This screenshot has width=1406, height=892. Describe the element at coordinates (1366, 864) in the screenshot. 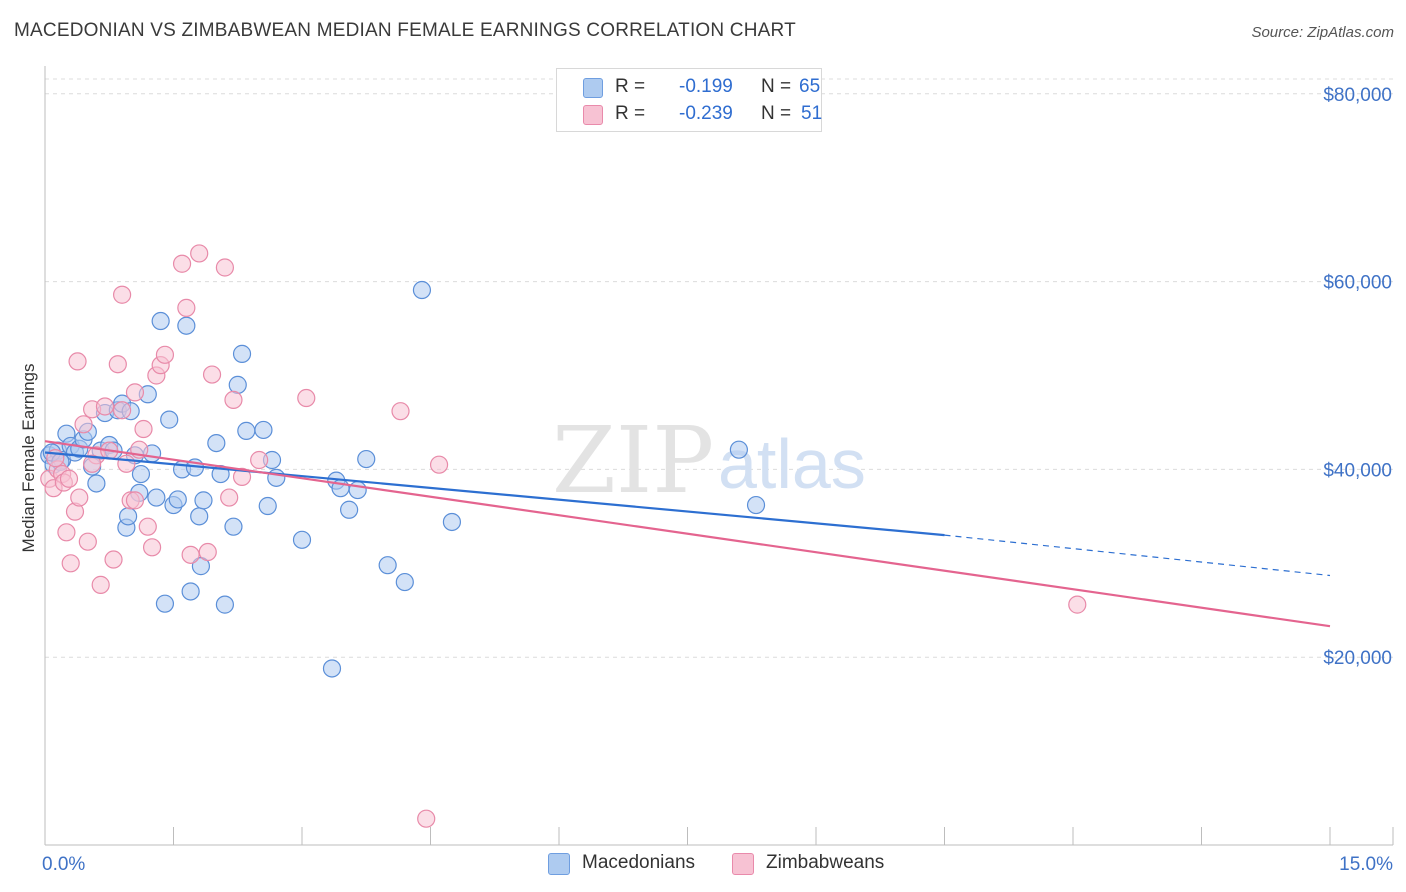

I see `x-tick-label-max: 15.0%` at that location.